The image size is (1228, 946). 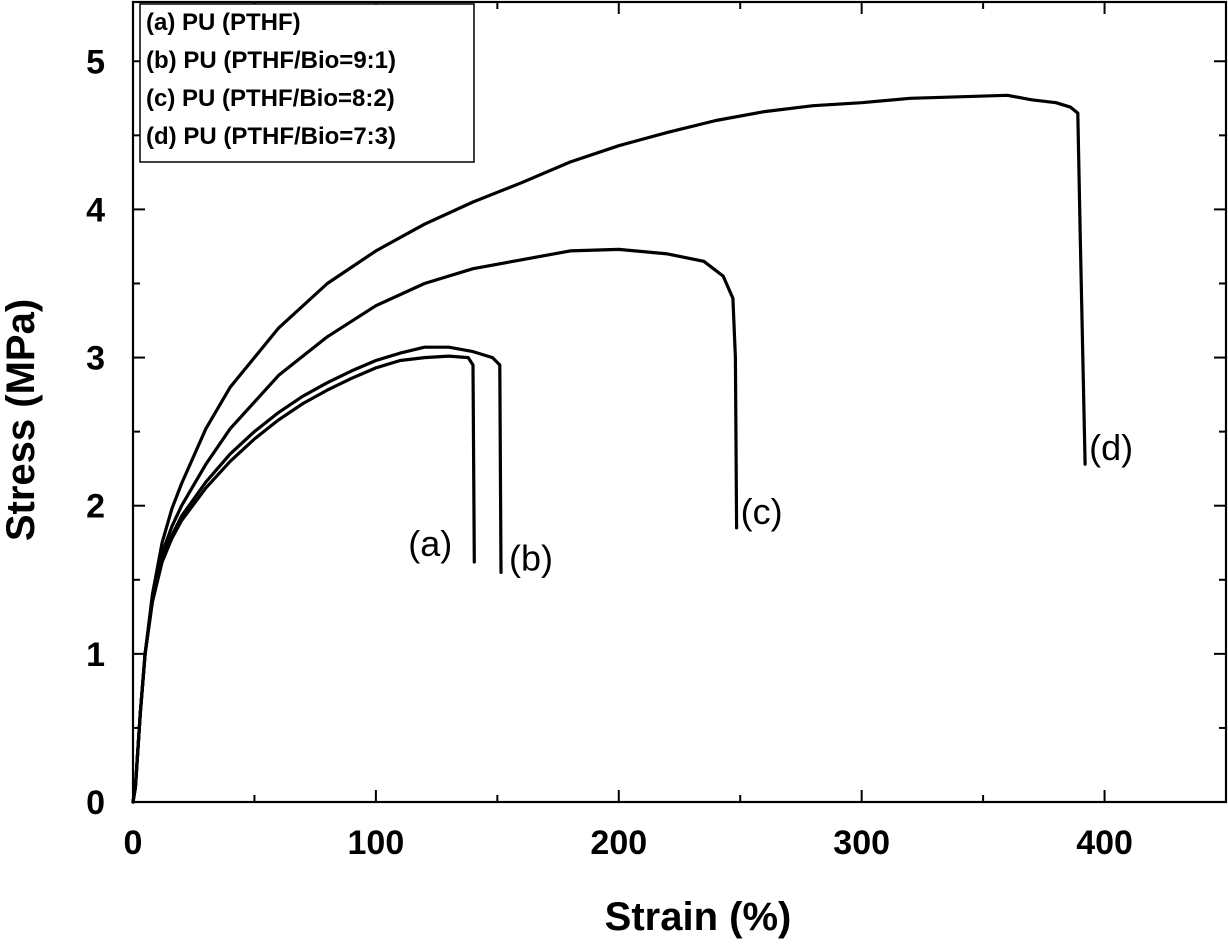 I want to click on curve-labels: (a) (b) (c) (d), so click(x=770, y=502).